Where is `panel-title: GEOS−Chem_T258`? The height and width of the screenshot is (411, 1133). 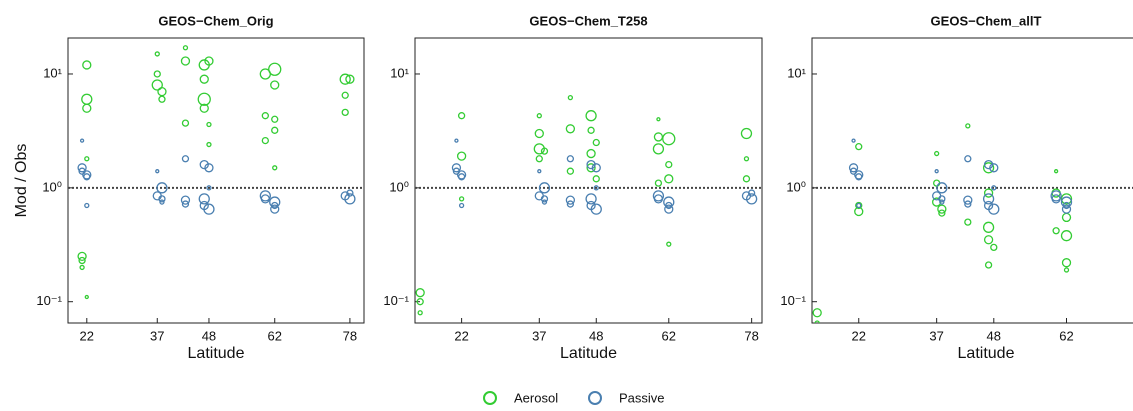
panel-title: GEOS−Chem_T258 is located at coordinates (588, 20).